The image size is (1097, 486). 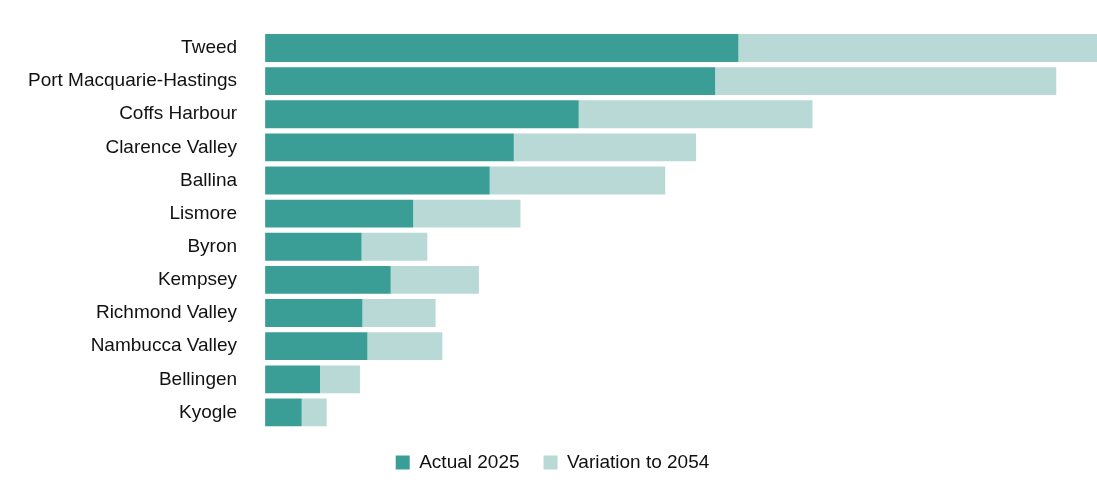 What do you see at coordinates (197, 279) in the screenshot?
I see `y-tick-label: Kempsey` at bounding box center [197, 279].